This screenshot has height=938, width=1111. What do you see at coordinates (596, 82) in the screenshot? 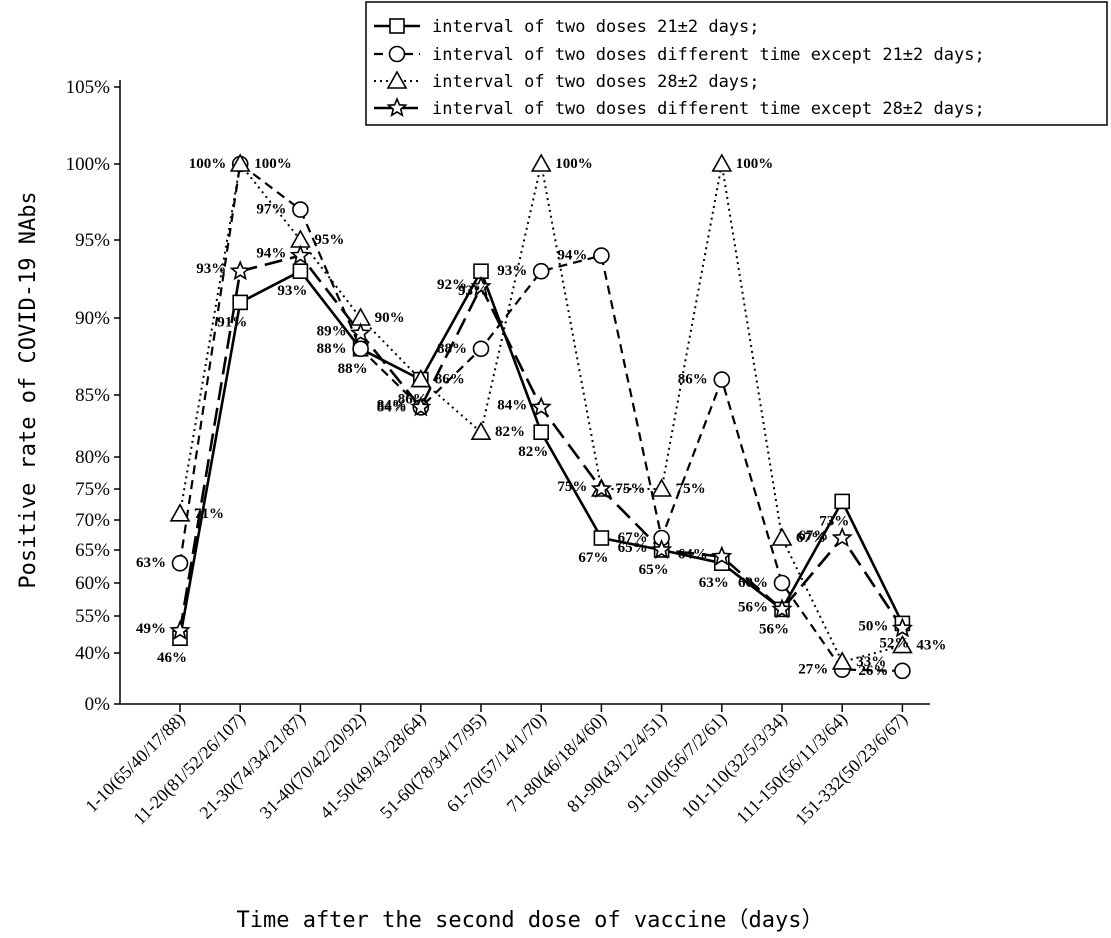
I see `legend-label: interval of two doses 28±2 days;` at bounding box center [596, 82].